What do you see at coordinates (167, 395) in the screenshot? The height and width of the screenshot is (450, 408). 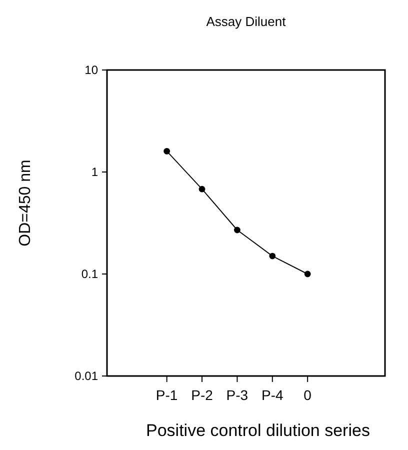 I see `x-tick-label: P-1` at bounding box center [167, 395].